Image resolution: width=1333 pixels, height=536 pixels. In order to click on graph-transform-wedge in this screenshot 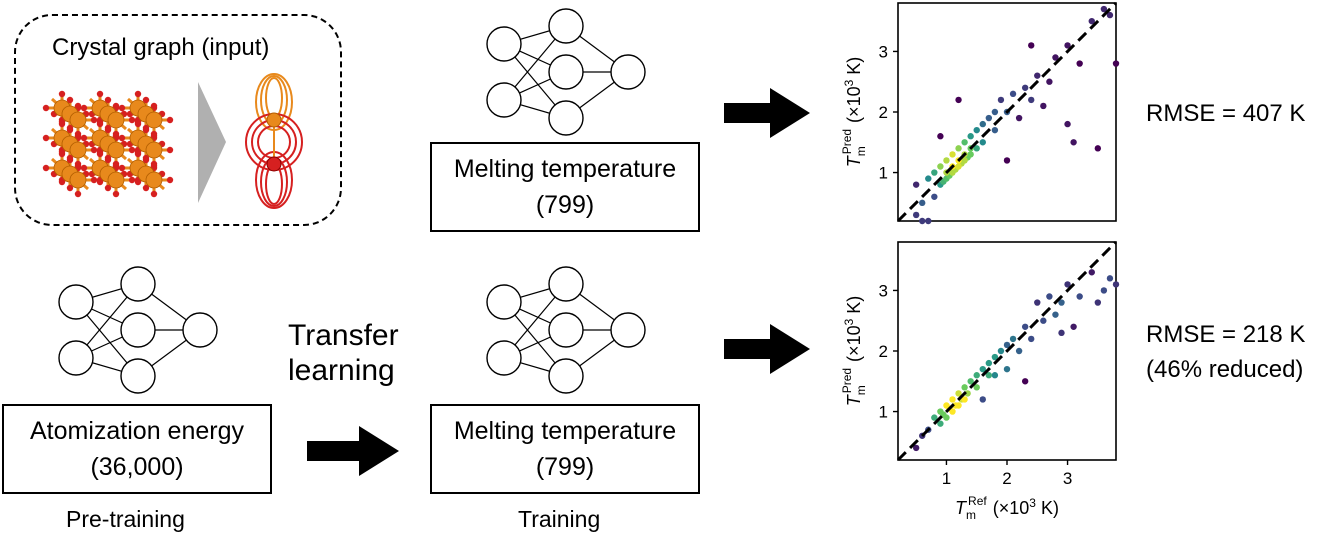, I will do `click(212, 142)`.